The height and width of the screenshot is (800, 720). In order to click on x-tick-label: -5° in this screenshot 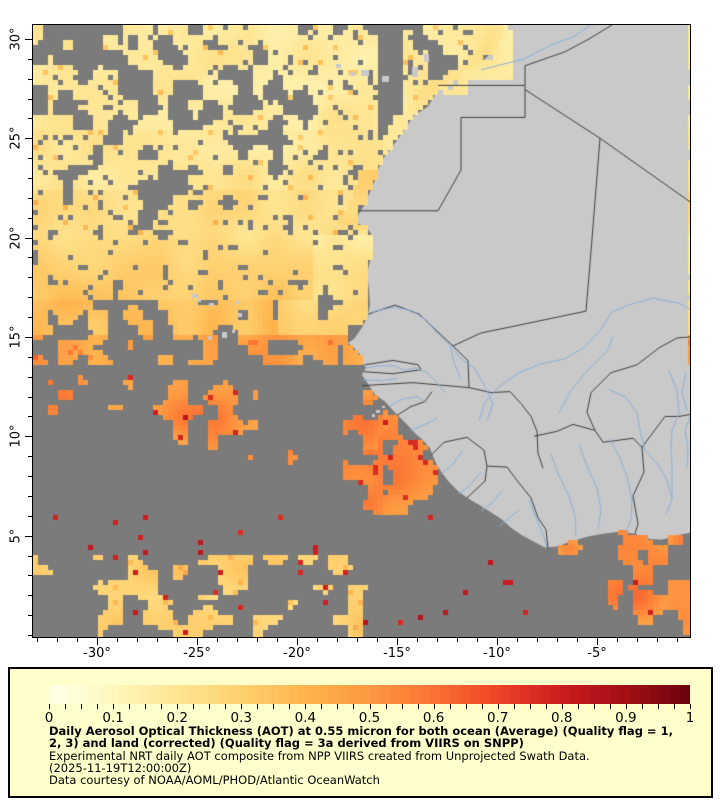, I will do `click(597, 653)`.